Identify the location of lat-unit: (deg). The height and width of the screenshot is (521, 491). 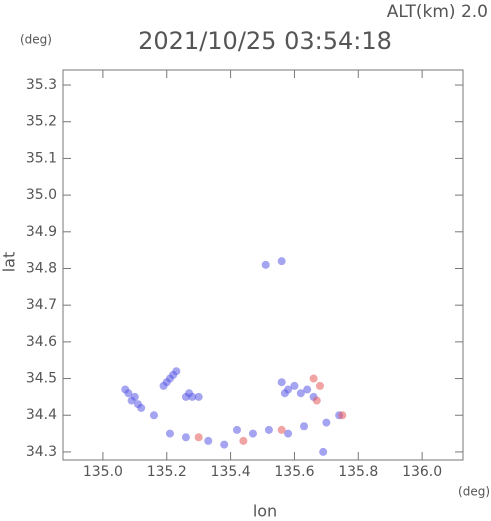
(36, 40).